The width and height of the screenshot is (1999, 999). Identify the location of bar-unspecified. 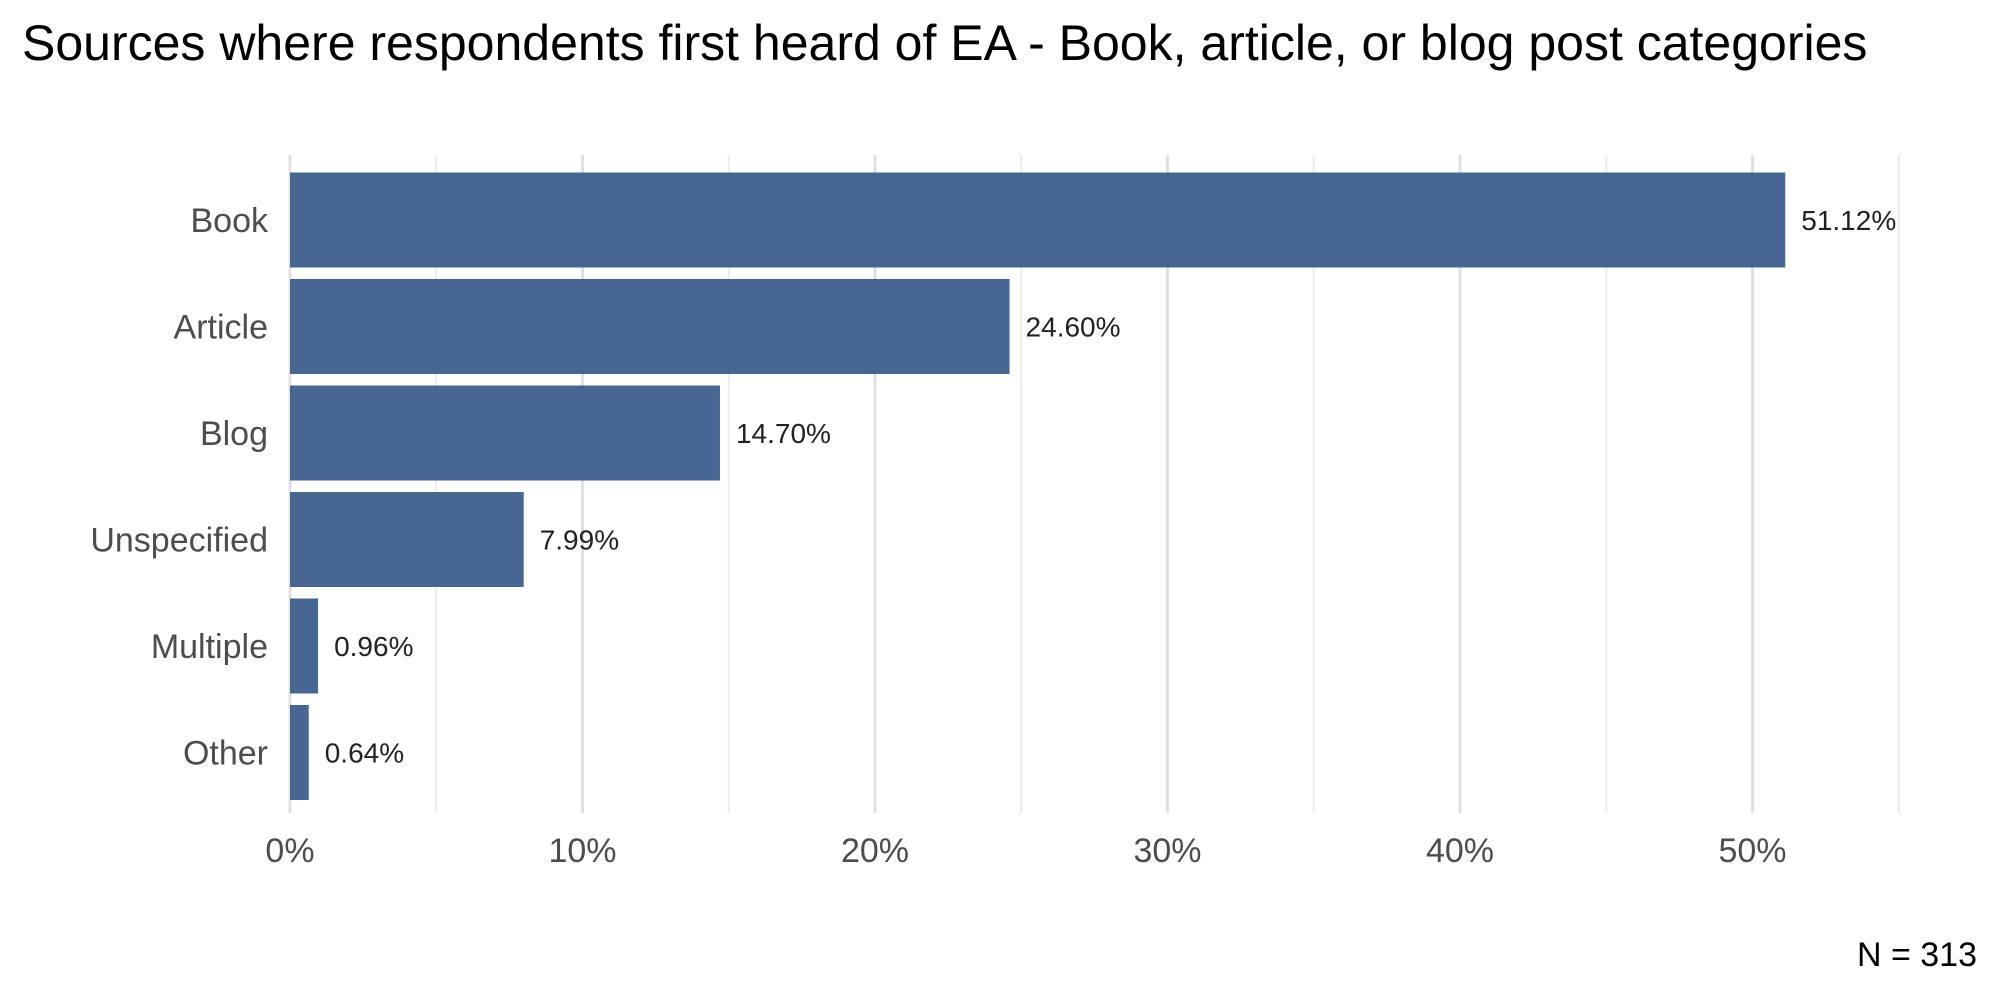
(407, 539).